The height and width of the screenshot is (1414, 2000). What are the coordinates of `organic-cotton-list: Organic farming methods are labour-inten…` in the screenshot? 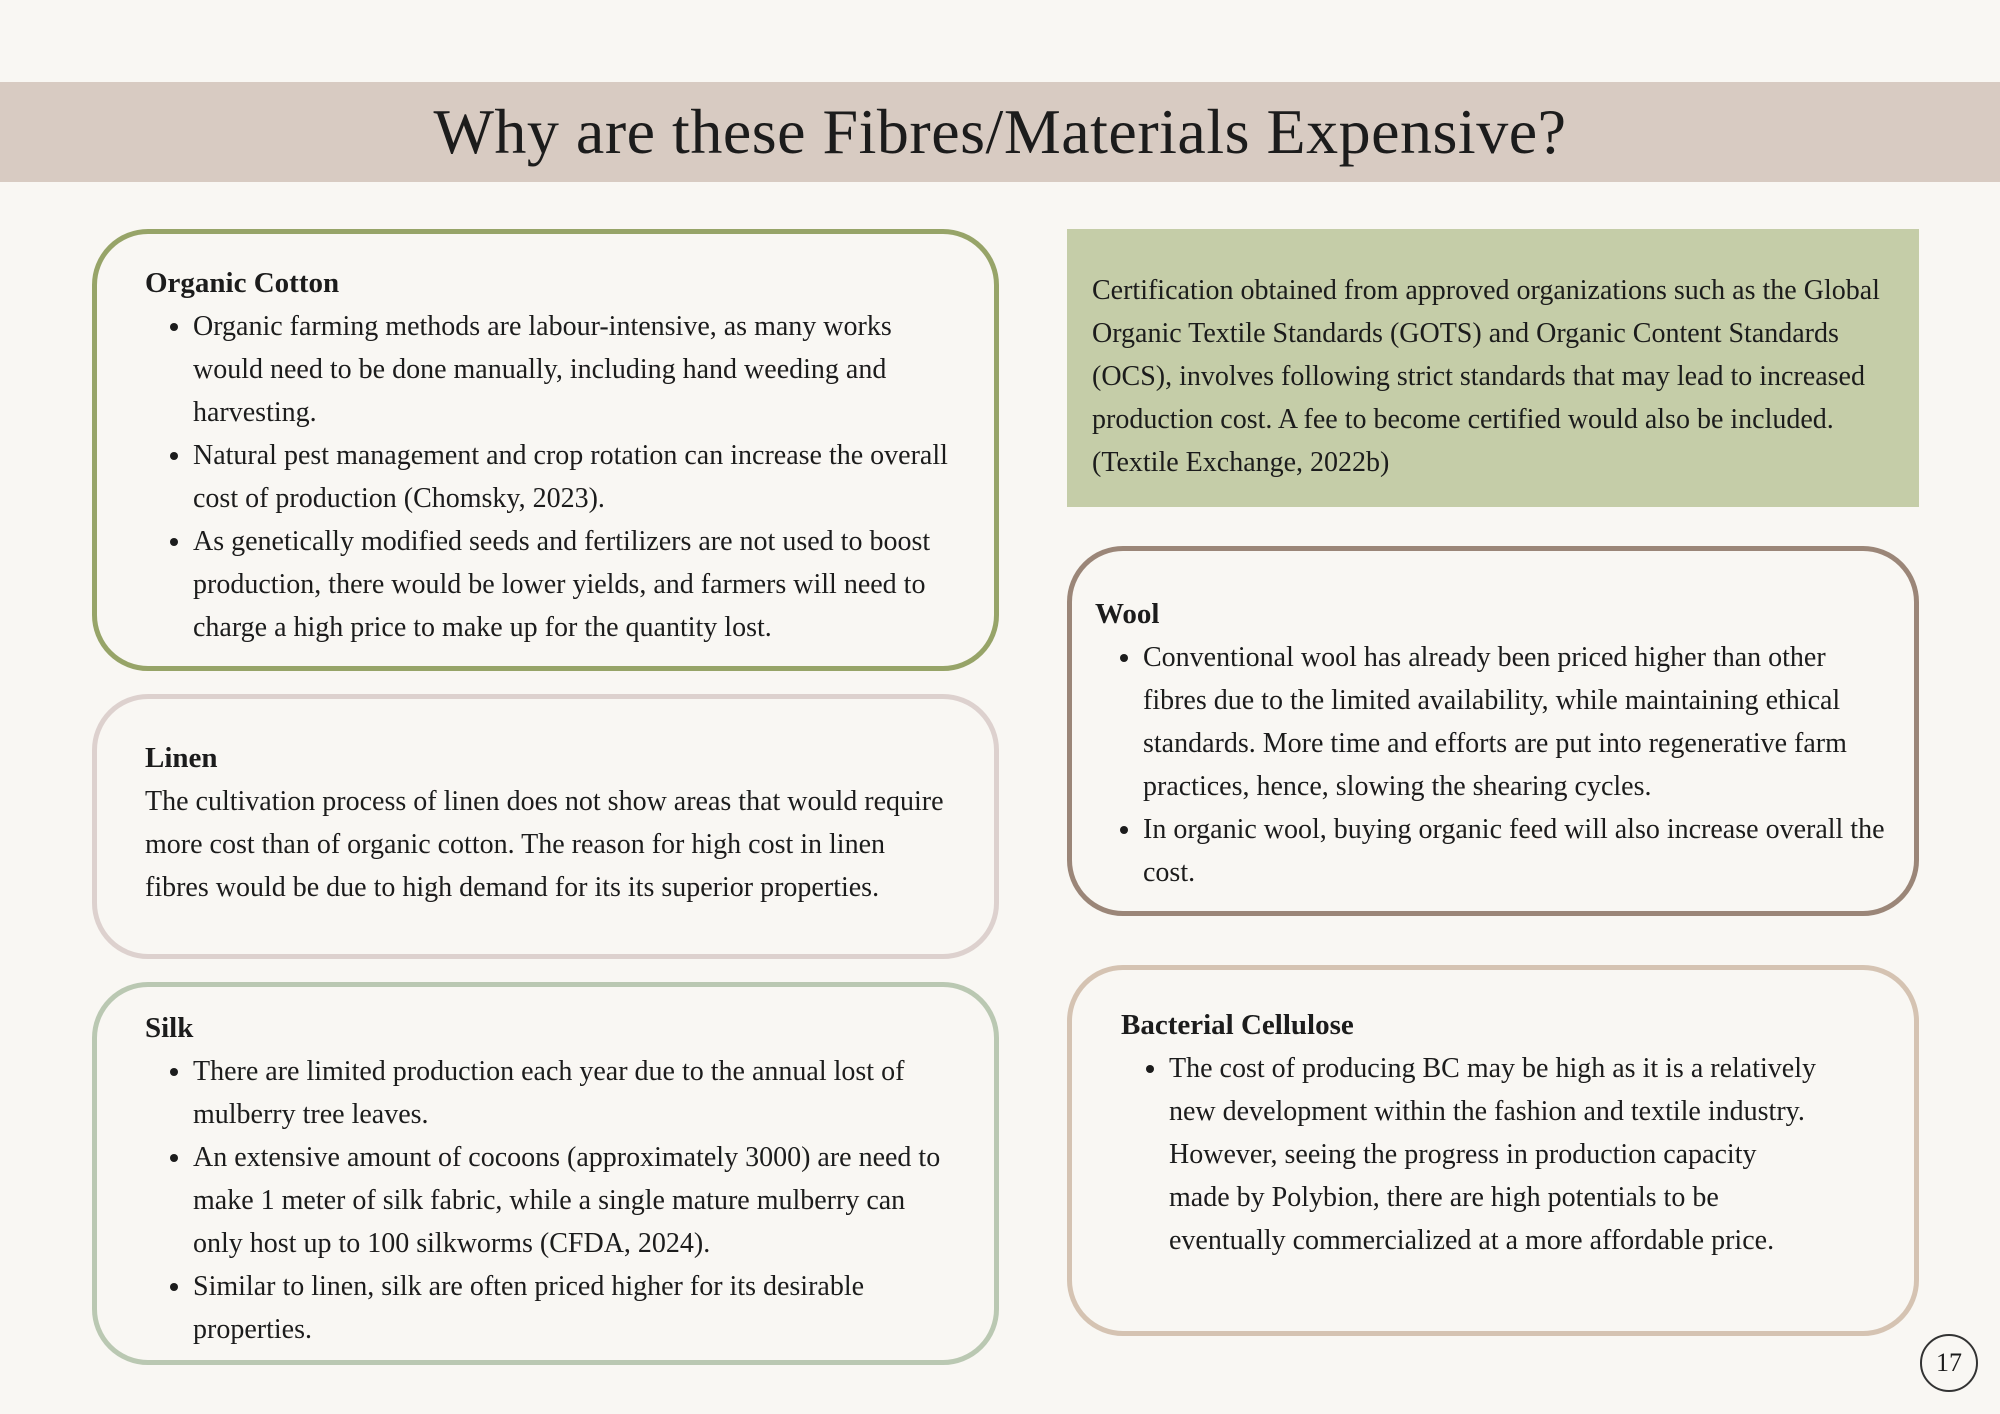 It's located at (547, 477).